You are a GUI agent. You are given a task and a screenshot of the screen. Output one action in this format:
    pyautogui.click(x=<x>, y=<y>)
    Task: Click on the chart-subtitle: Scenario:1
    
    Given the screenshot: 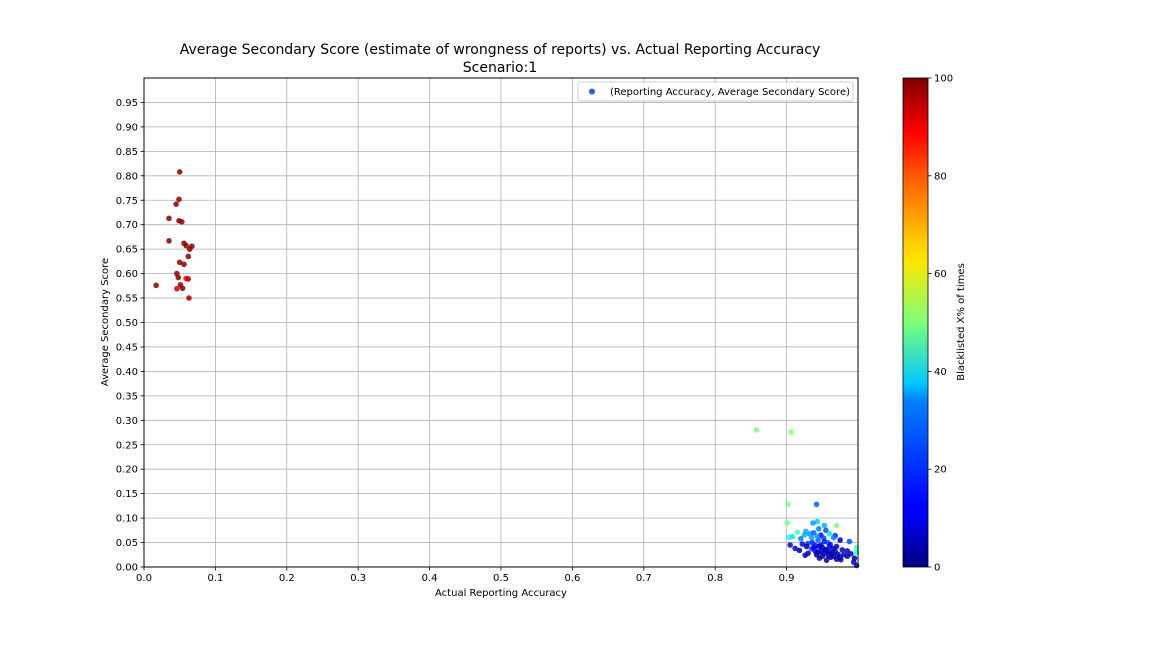 What is the action you would take?
    pyautogui.click(x=500, y=68)
    